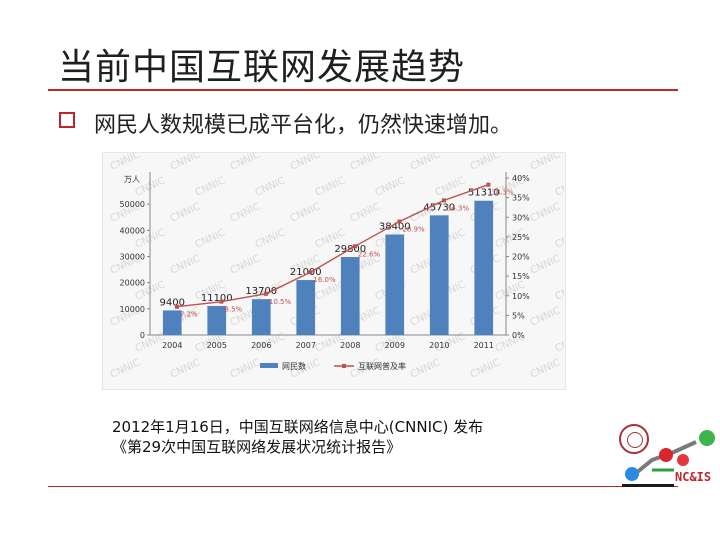  Describe the element at coordinates (363, 90) in the screenshot. I see `title-divider` at that location.